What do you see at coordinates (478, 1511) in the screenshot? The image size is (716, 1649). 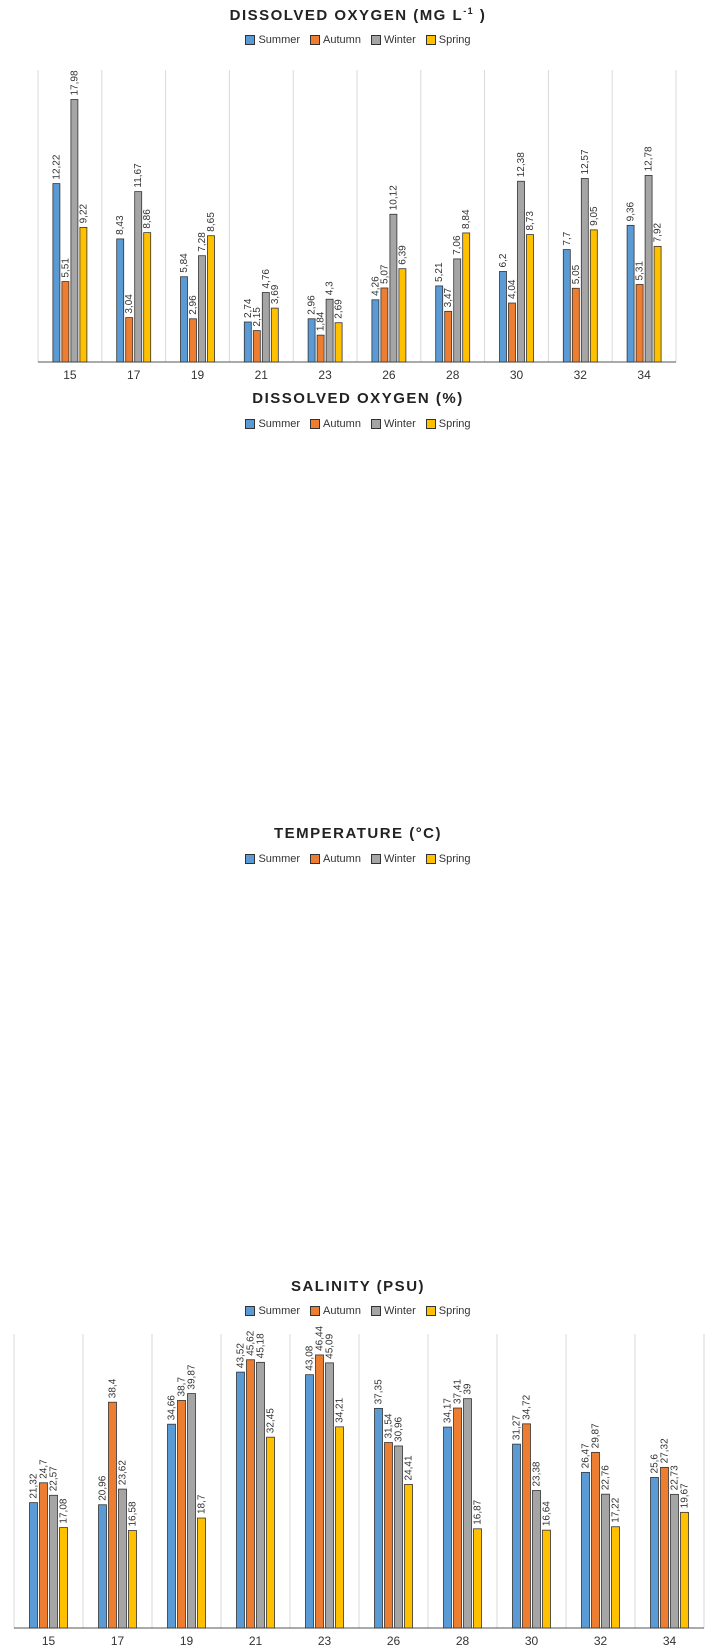 I see `data-label: 16,87` at bounding box center [478, 1511].